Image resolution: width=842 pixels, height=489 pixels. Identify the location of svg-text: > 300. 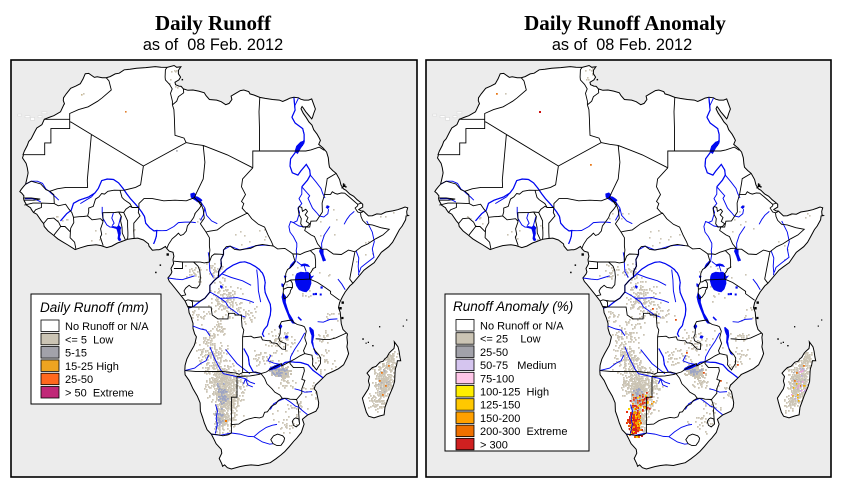
(494, 445).